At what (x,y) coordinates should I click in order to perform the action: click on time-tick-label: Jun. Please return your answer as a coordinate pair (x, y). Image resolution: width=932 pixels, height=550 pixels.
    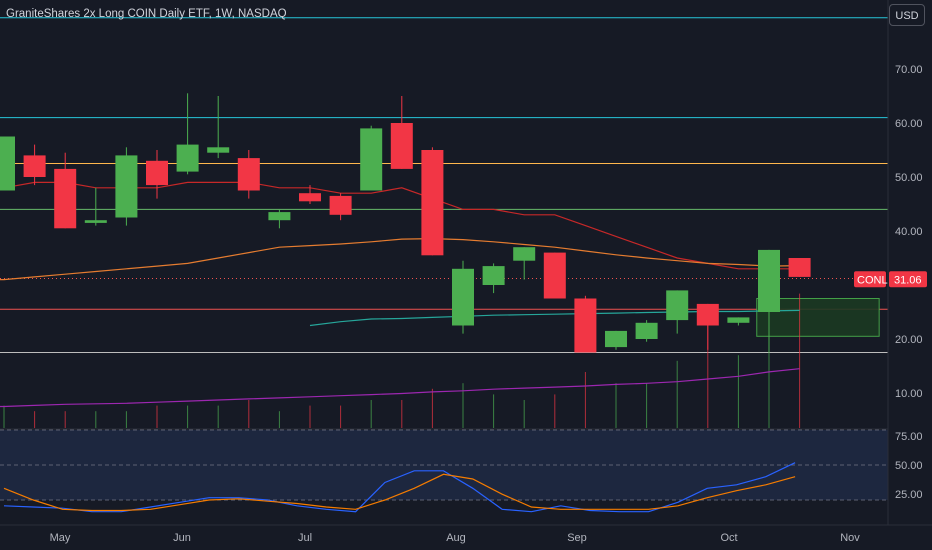
    Looking at the image, I should click on (182, 538).